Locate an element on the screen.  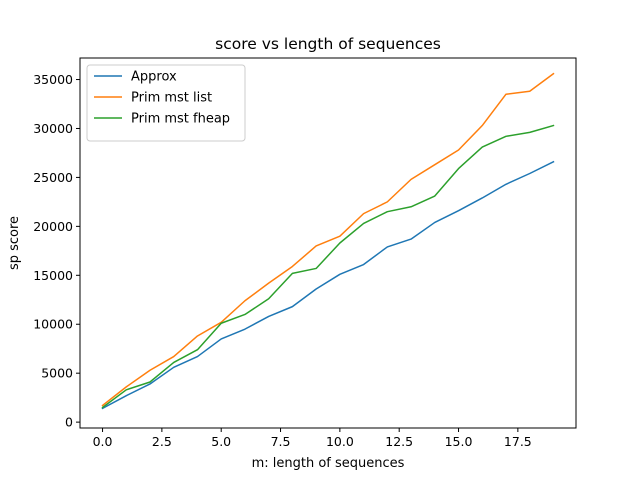
x-axis-label: m: length of sequences is located at coordinates (328, 463).